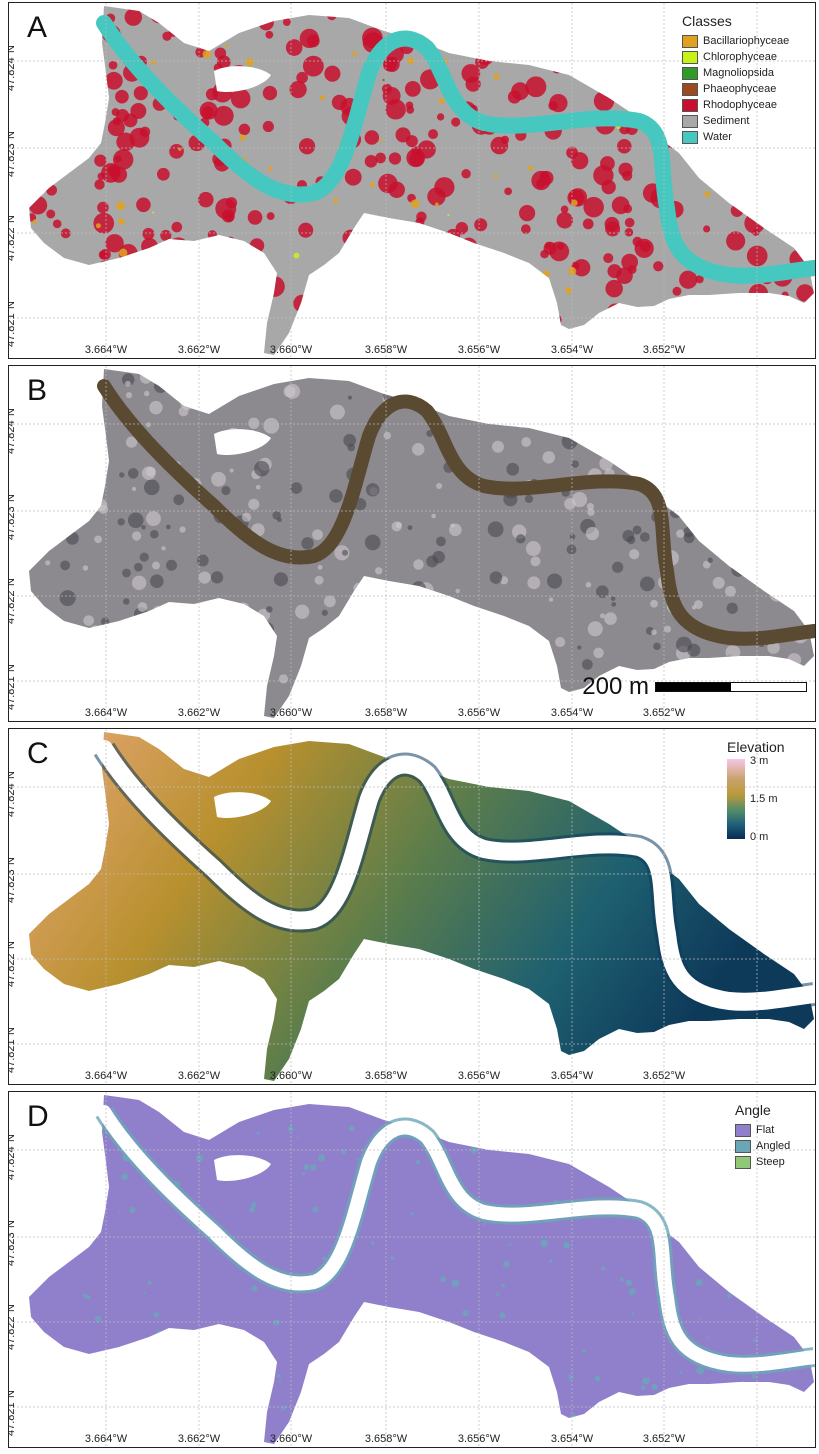 This screenshot has width=819, height=1454. I want to click on angle-legend: Angle Flat Angled Steep, so click(762, 1136).